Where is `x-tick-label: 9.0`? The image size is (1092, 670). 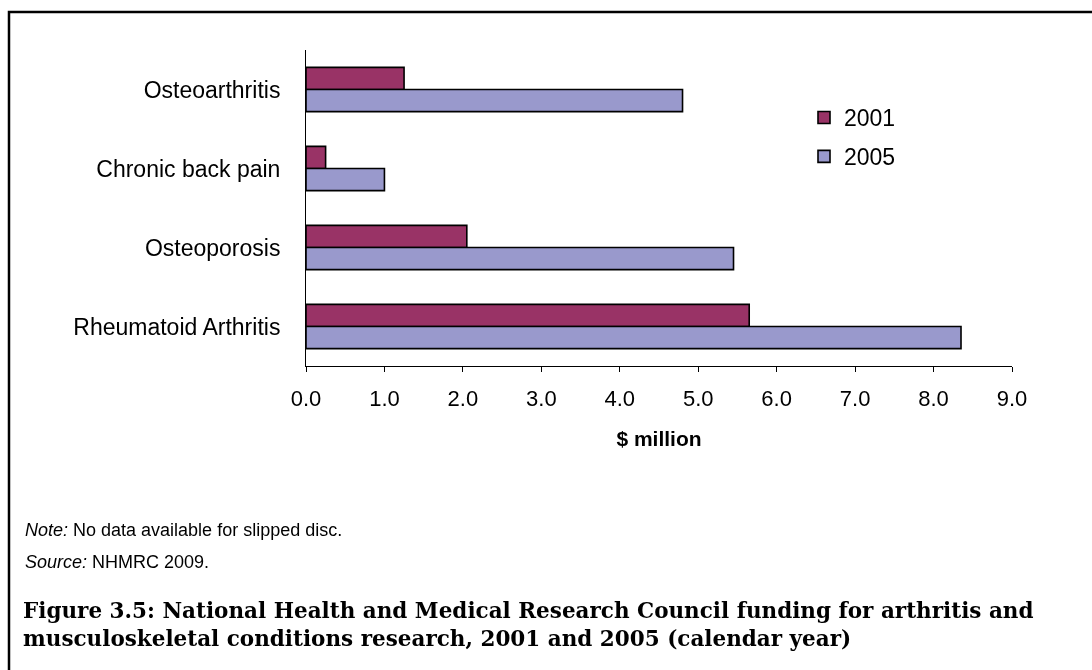
x-tick-label: 9.0 is located at coordinates (1012, 399).